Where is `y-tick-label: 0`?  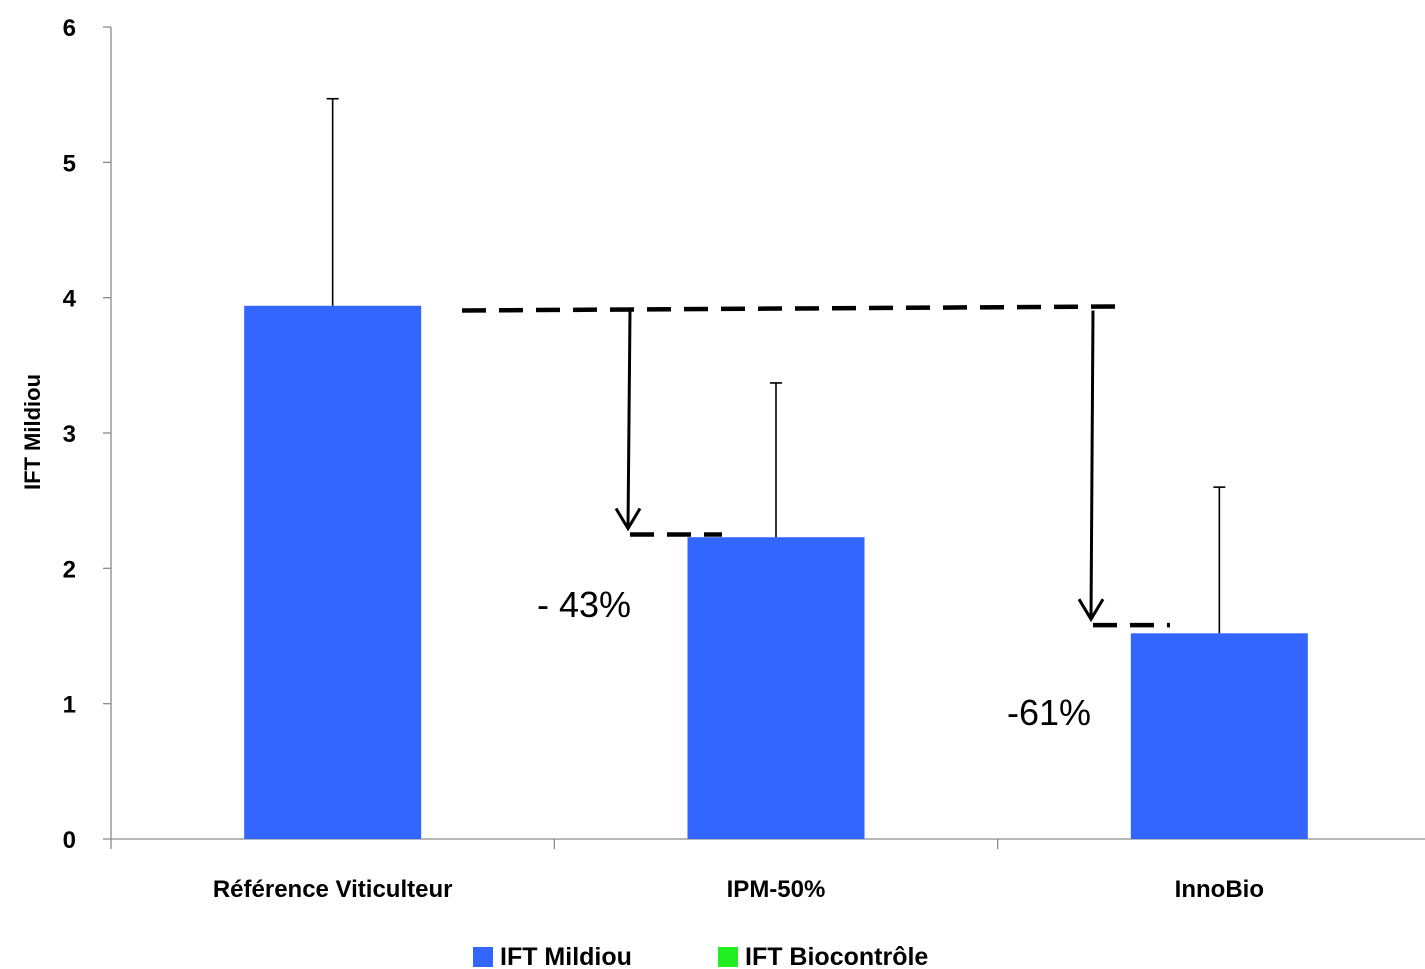
y-tick-label: 0 is located at coordinates (69, 840).